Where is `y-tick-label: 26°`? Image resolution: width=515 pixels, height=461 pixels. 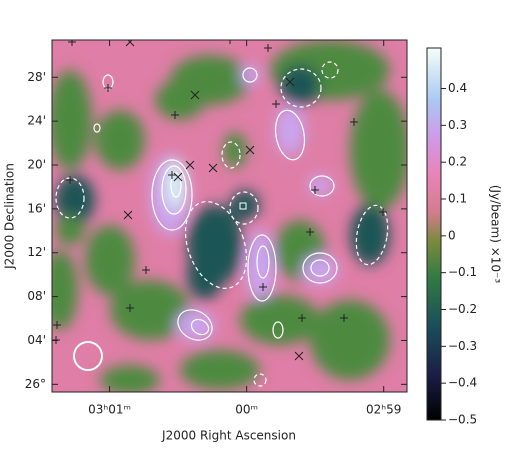
y-tick-label: 26° is located at coordinates (35, 384).